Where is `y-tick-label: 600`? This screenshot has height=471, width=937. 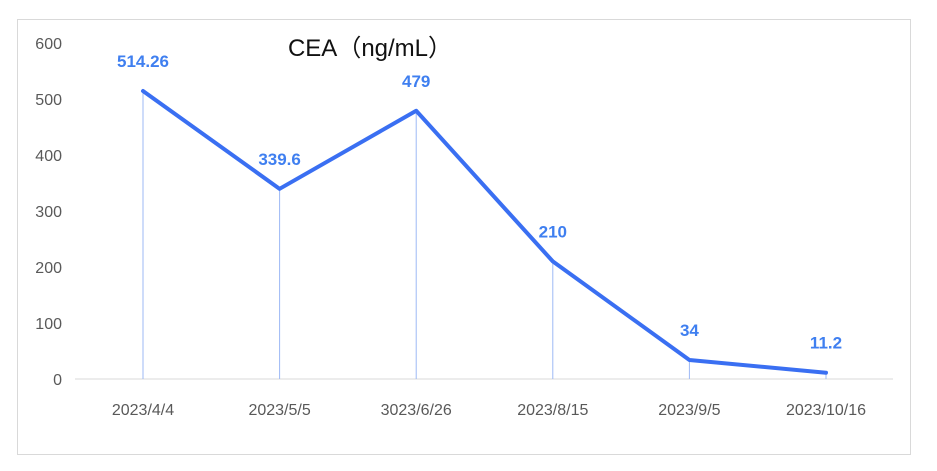
y-tick-label: 600 is located at coordinates (48, 44).